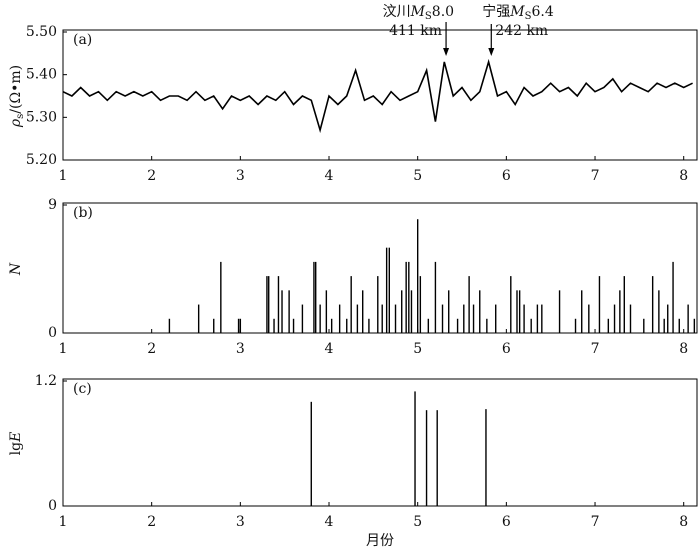 The width and height of the screenshot is (700, 552). What do you see at coordinates (542, 12) in the screenshot?
I see `text-part: 6.4` at bounding box center [542, 12].